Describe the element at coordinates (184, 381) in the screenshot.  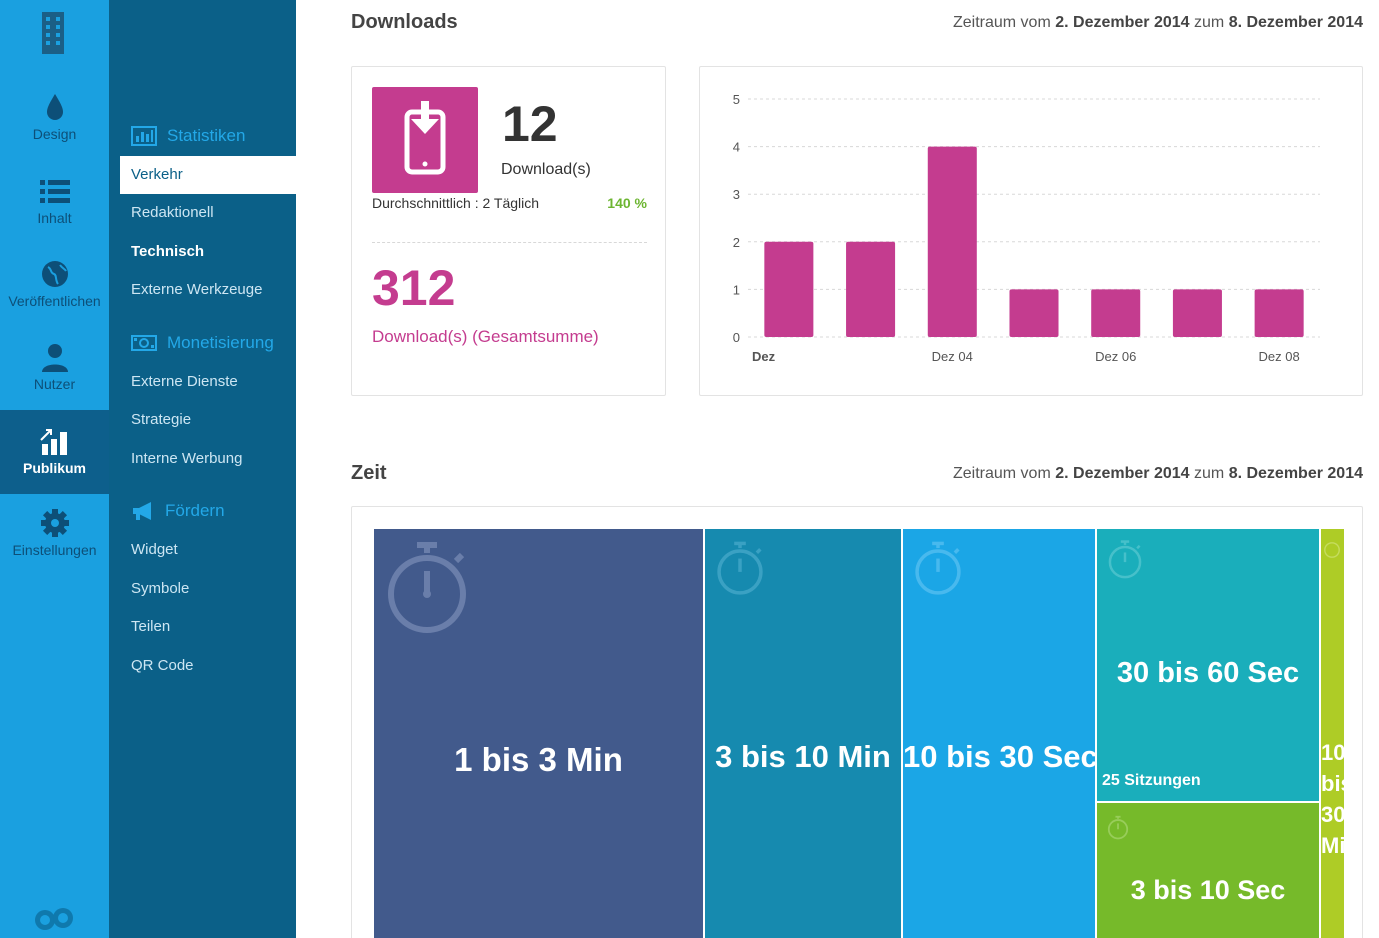
I see `sidebar-item-externe-dienste: Externe Dienste` at that location.